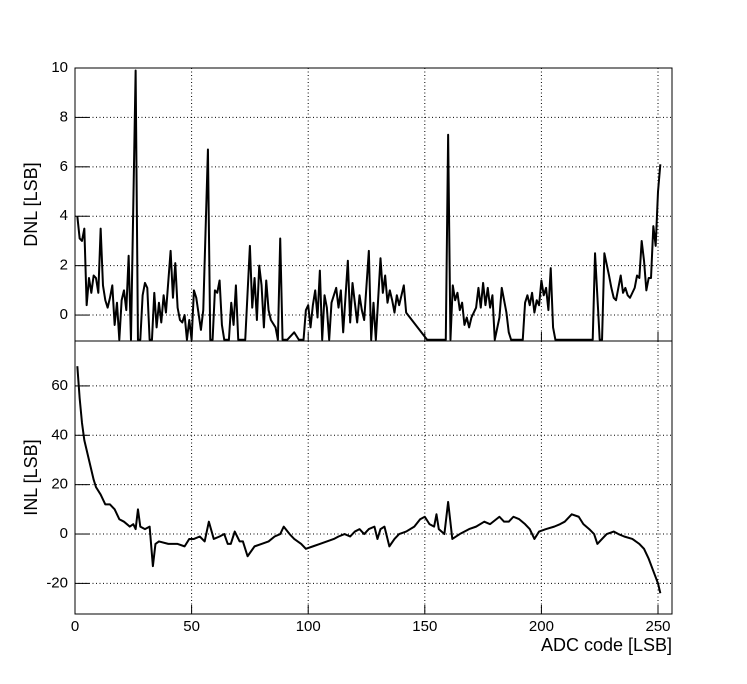 The height and width of the screenshot is (684, 747). I want to click on x-tick-label: 250, so click(657, 626).